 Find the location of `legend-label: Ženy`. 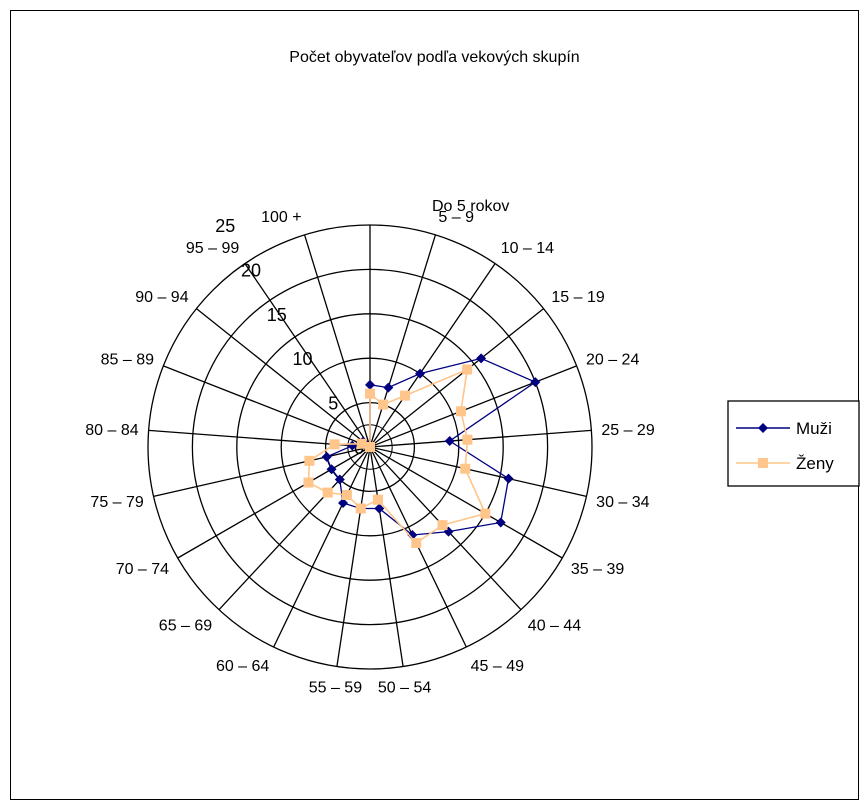

legend-label: Ženy is located at coordinates (815, 463).